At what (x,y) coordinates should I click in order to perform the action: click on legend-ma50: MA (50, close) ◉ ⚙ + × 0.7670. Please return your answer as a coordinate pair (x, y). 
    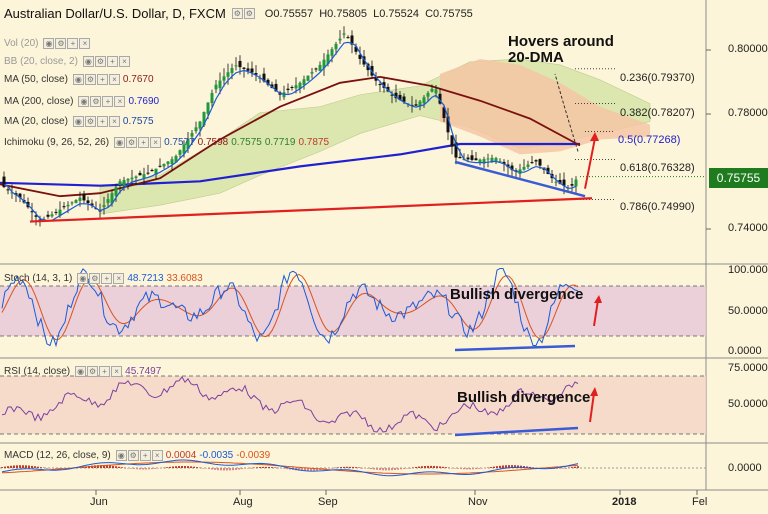
    Looking at the image, I should click on (79, 79).